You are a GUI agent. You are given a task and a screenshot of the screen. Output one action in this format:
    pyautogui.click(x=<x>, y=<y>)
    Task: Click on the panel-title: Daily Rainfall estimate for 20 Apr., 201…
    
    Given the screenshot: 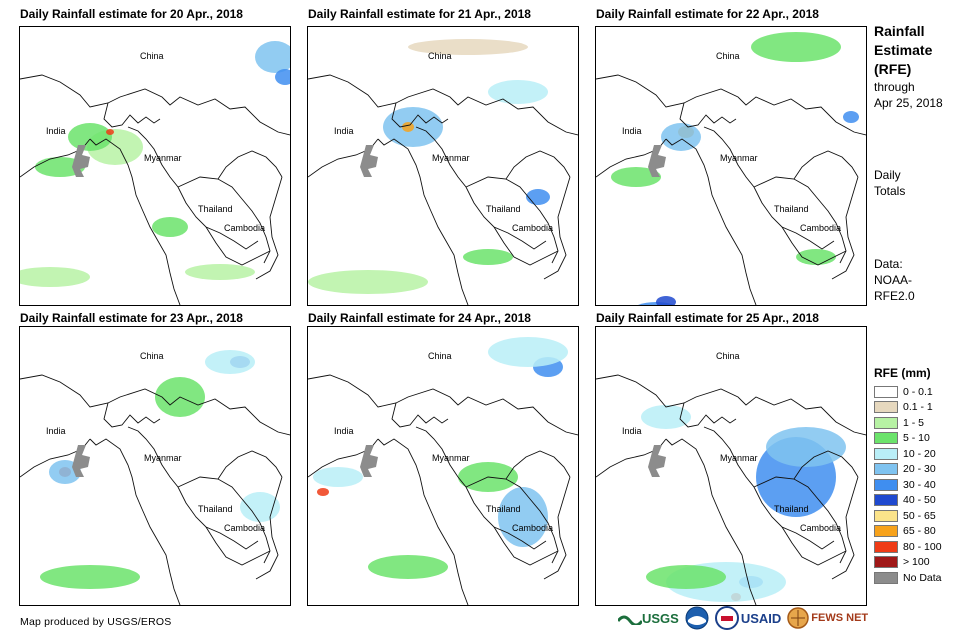 What is the action you would take?
    pyautogui.click(x=131, y=14)
    